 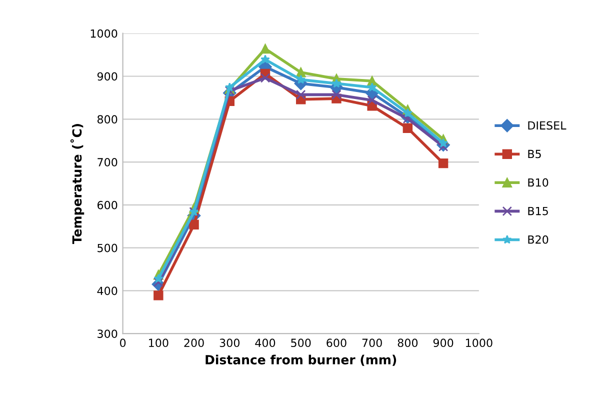 I want to click on x-tick-label: 800, so click(x=408, y=343).